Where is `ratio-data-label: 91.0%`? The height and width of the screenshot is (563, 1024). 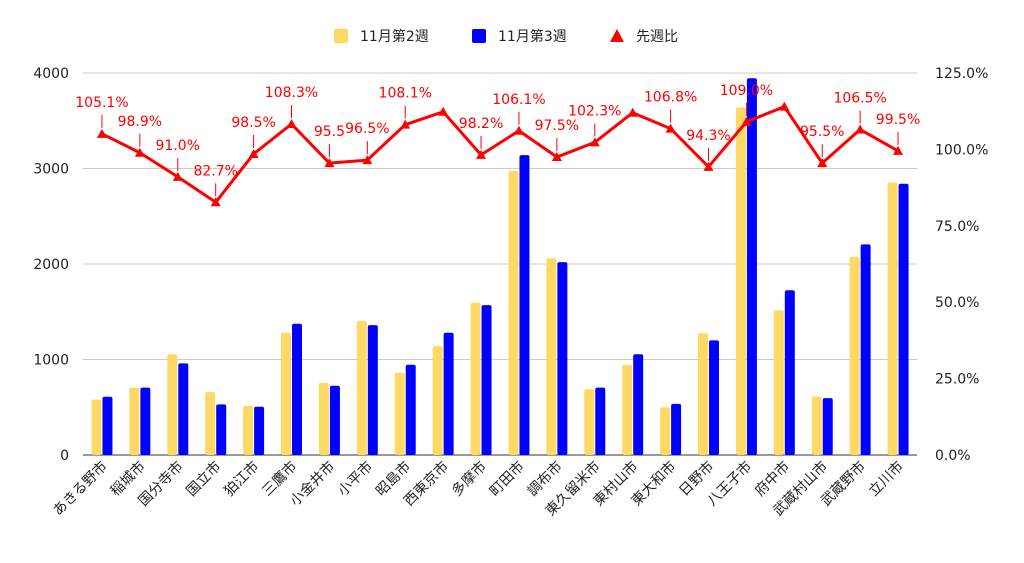 ratio-data-label: 91.0% is located at coordinates (178, 146).